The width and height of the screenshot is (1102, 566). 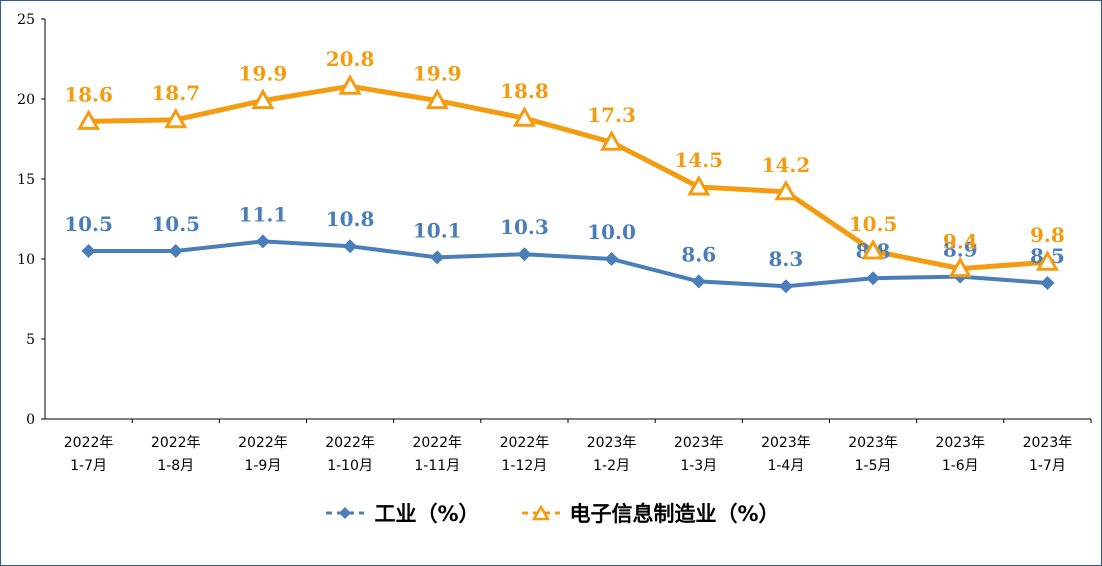 I want to click on data-label-electronics: 17.3, so click(x=611, y=115).